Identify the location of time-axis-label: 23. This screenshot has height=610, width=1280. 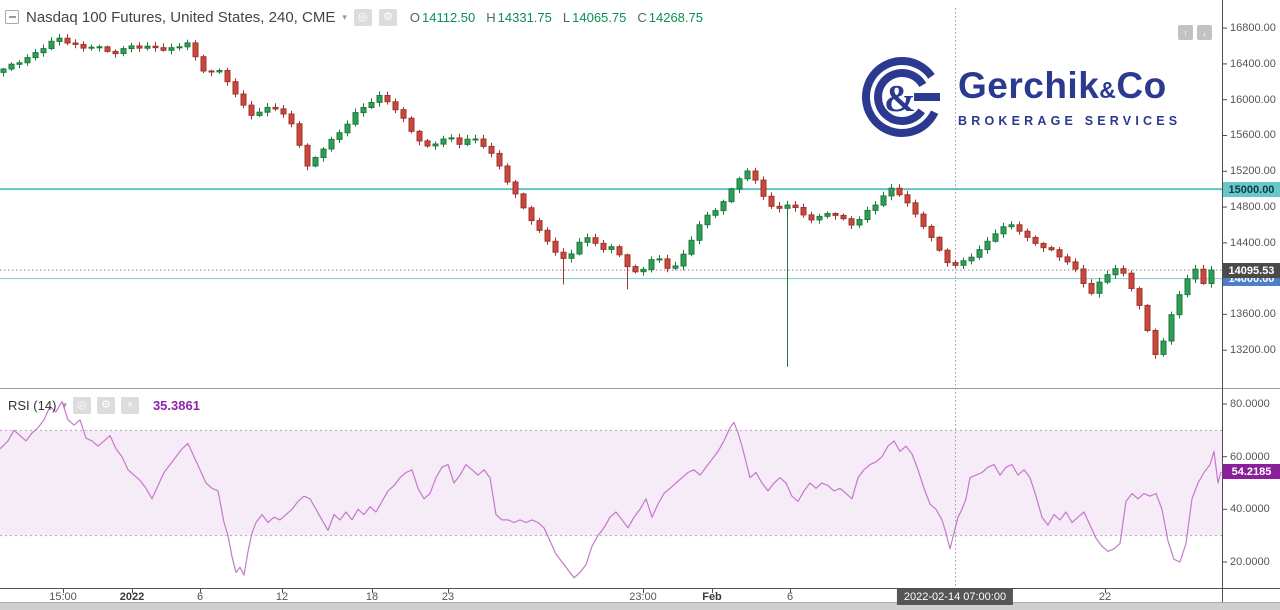
(448, 597).